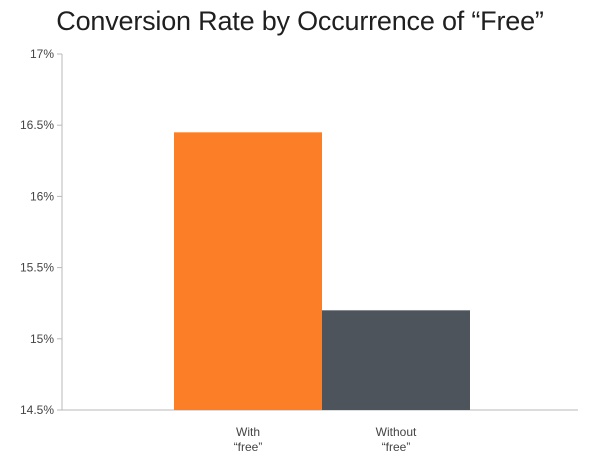 This screenshot has height=464, width=600. Describe the element at coordinates (300, 21) in the screenshot. I see `chart-title: Conversion Rate by Occurrence of “Free”` at that location.